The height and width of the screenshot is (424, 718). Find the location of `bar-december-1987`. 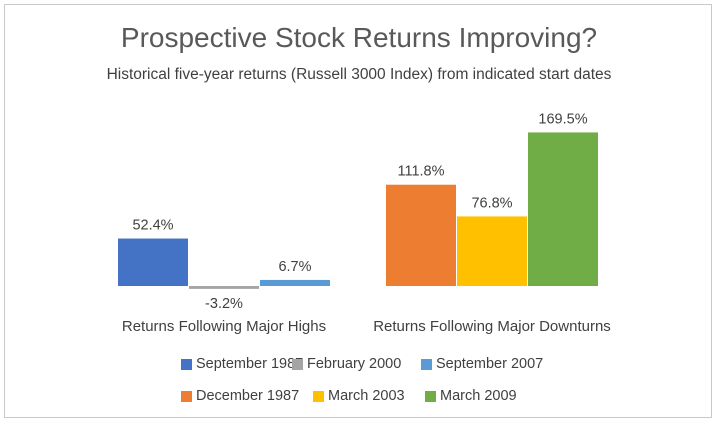

bar-december-1987 is located at coordinates (421, 235).